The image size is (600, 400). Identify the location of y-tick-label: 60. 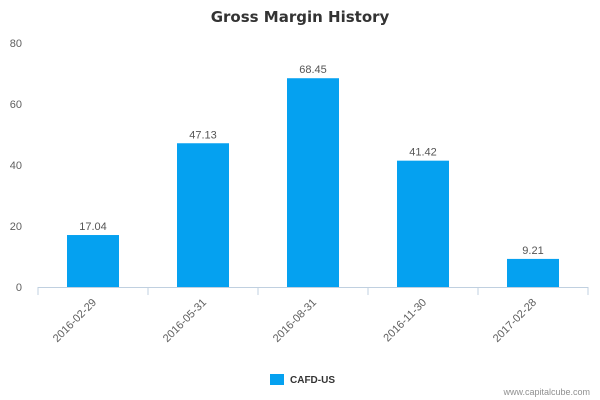
(16, 105).